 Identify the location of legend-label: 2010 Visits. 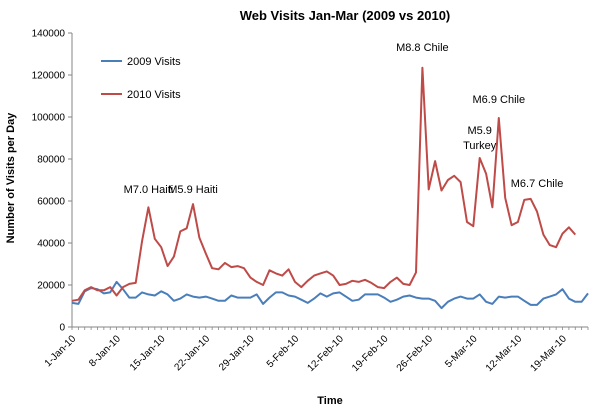
(154, 95).